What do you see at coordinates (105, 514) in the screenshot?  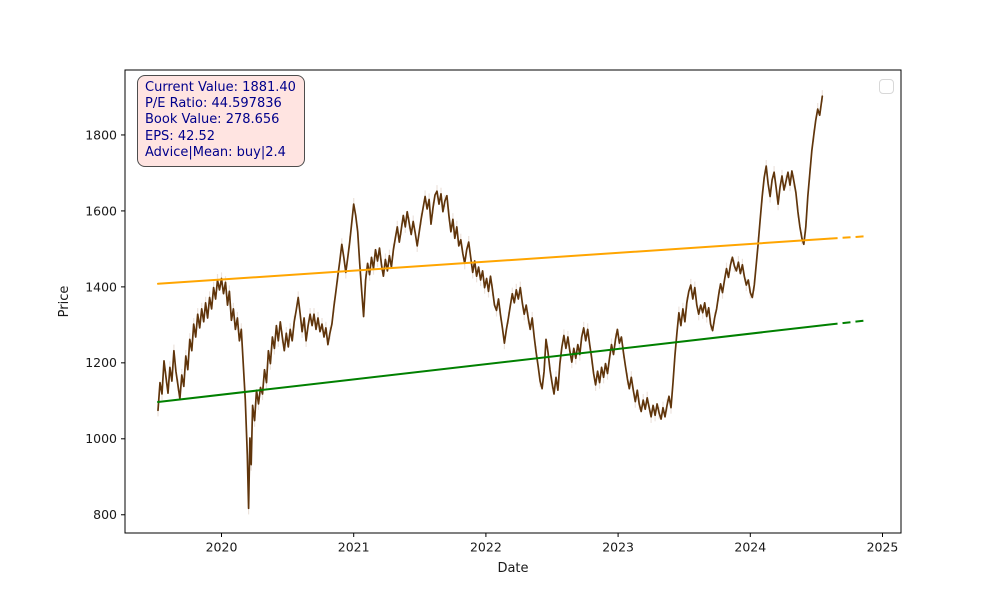 I see `y-tick-label: 800` at bounding box center [105, 514].